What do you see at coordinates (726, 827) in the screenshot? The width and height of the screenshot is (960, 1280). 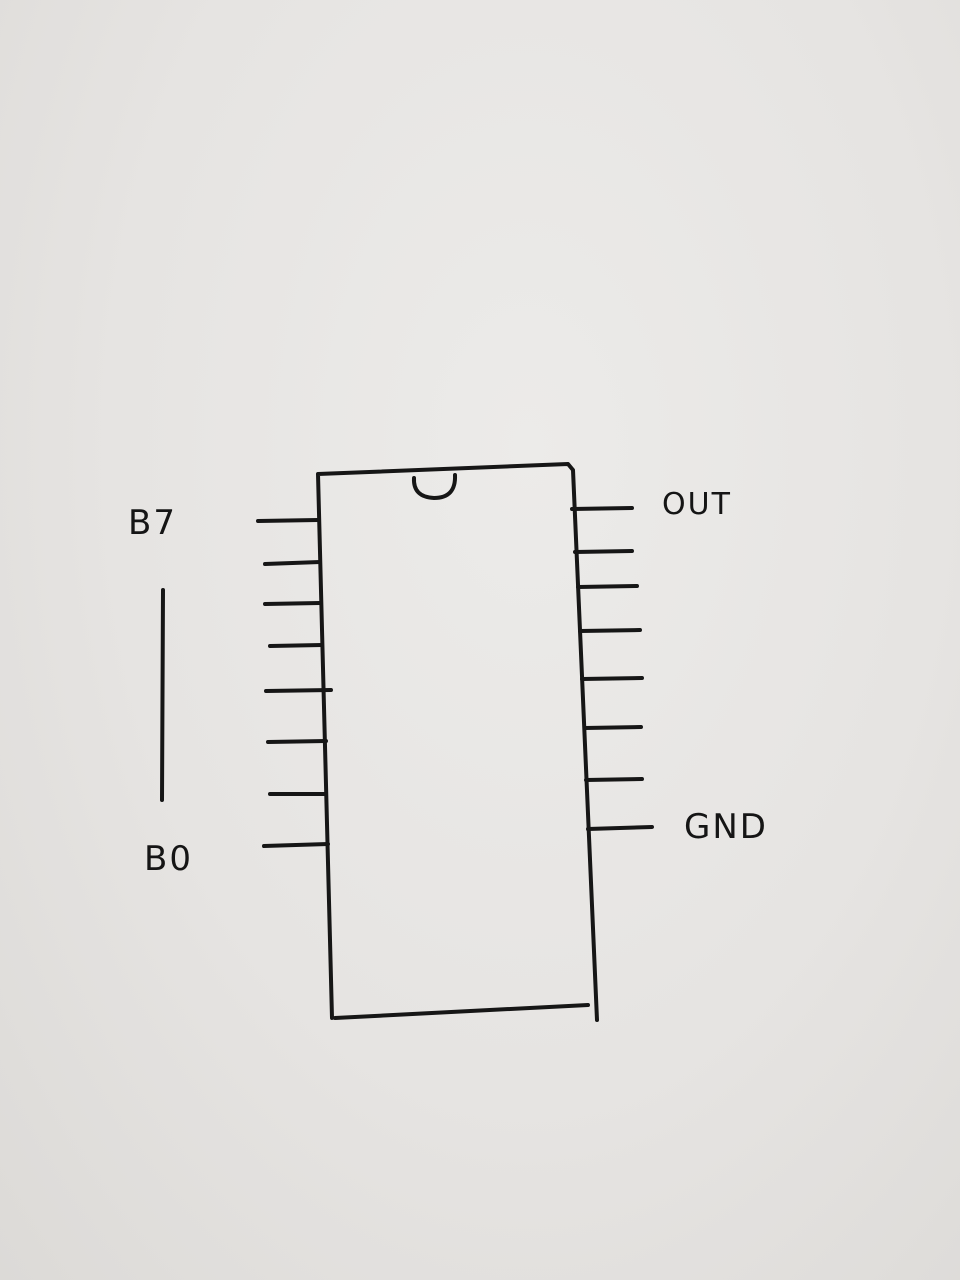 I see `label-gnd: GND` at bounding box center [726, 827].